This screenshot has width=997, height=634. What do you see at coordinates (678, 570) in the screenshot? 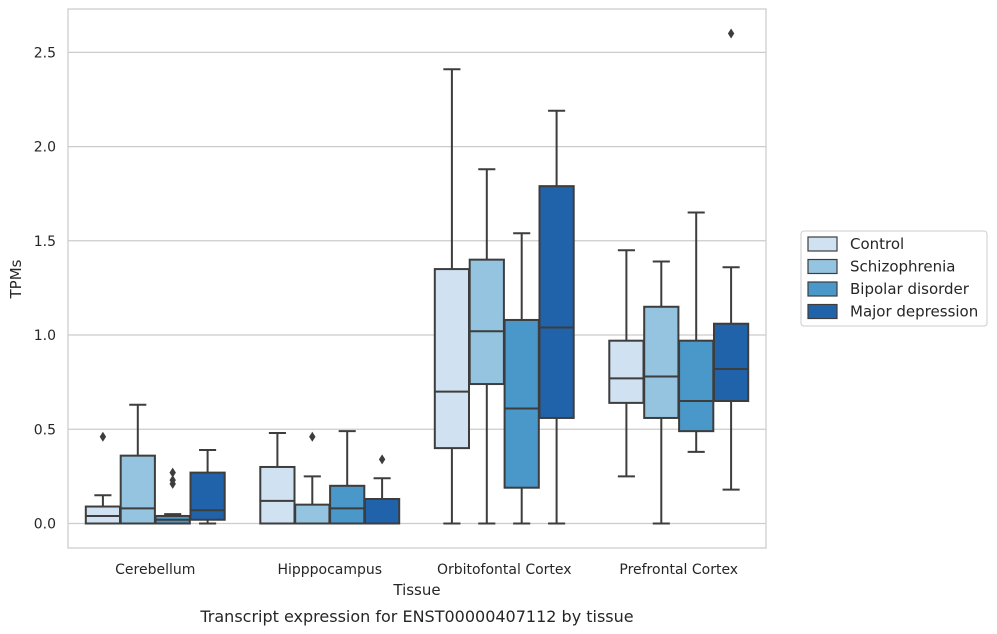
I see `x-tick-label: Prefrontal Cortex` at bounding box center [678, 570].